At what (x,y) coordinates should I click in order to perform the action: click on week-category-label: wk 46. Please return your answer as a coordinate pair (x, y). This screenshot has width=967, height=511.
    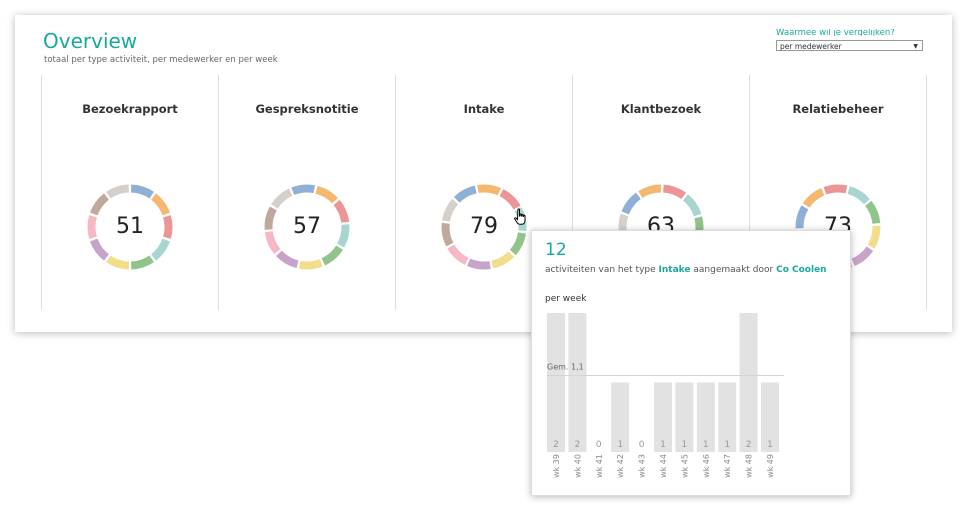
    Looking at the image, I should click on (706, 466).